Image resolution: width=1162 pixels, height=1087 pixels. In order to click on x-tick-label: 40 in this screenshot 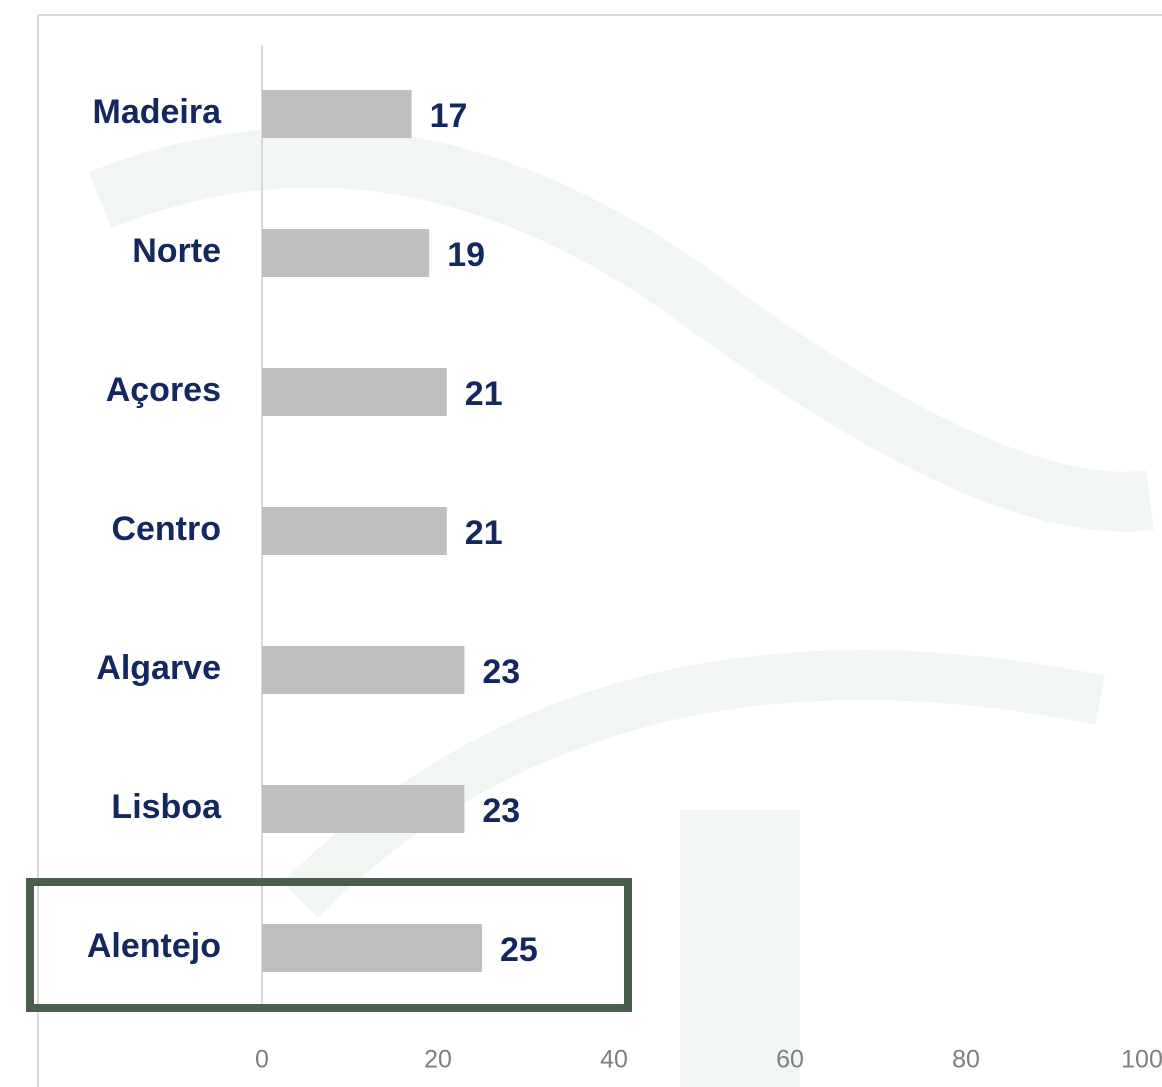, I will do `click(614, 1060)`.